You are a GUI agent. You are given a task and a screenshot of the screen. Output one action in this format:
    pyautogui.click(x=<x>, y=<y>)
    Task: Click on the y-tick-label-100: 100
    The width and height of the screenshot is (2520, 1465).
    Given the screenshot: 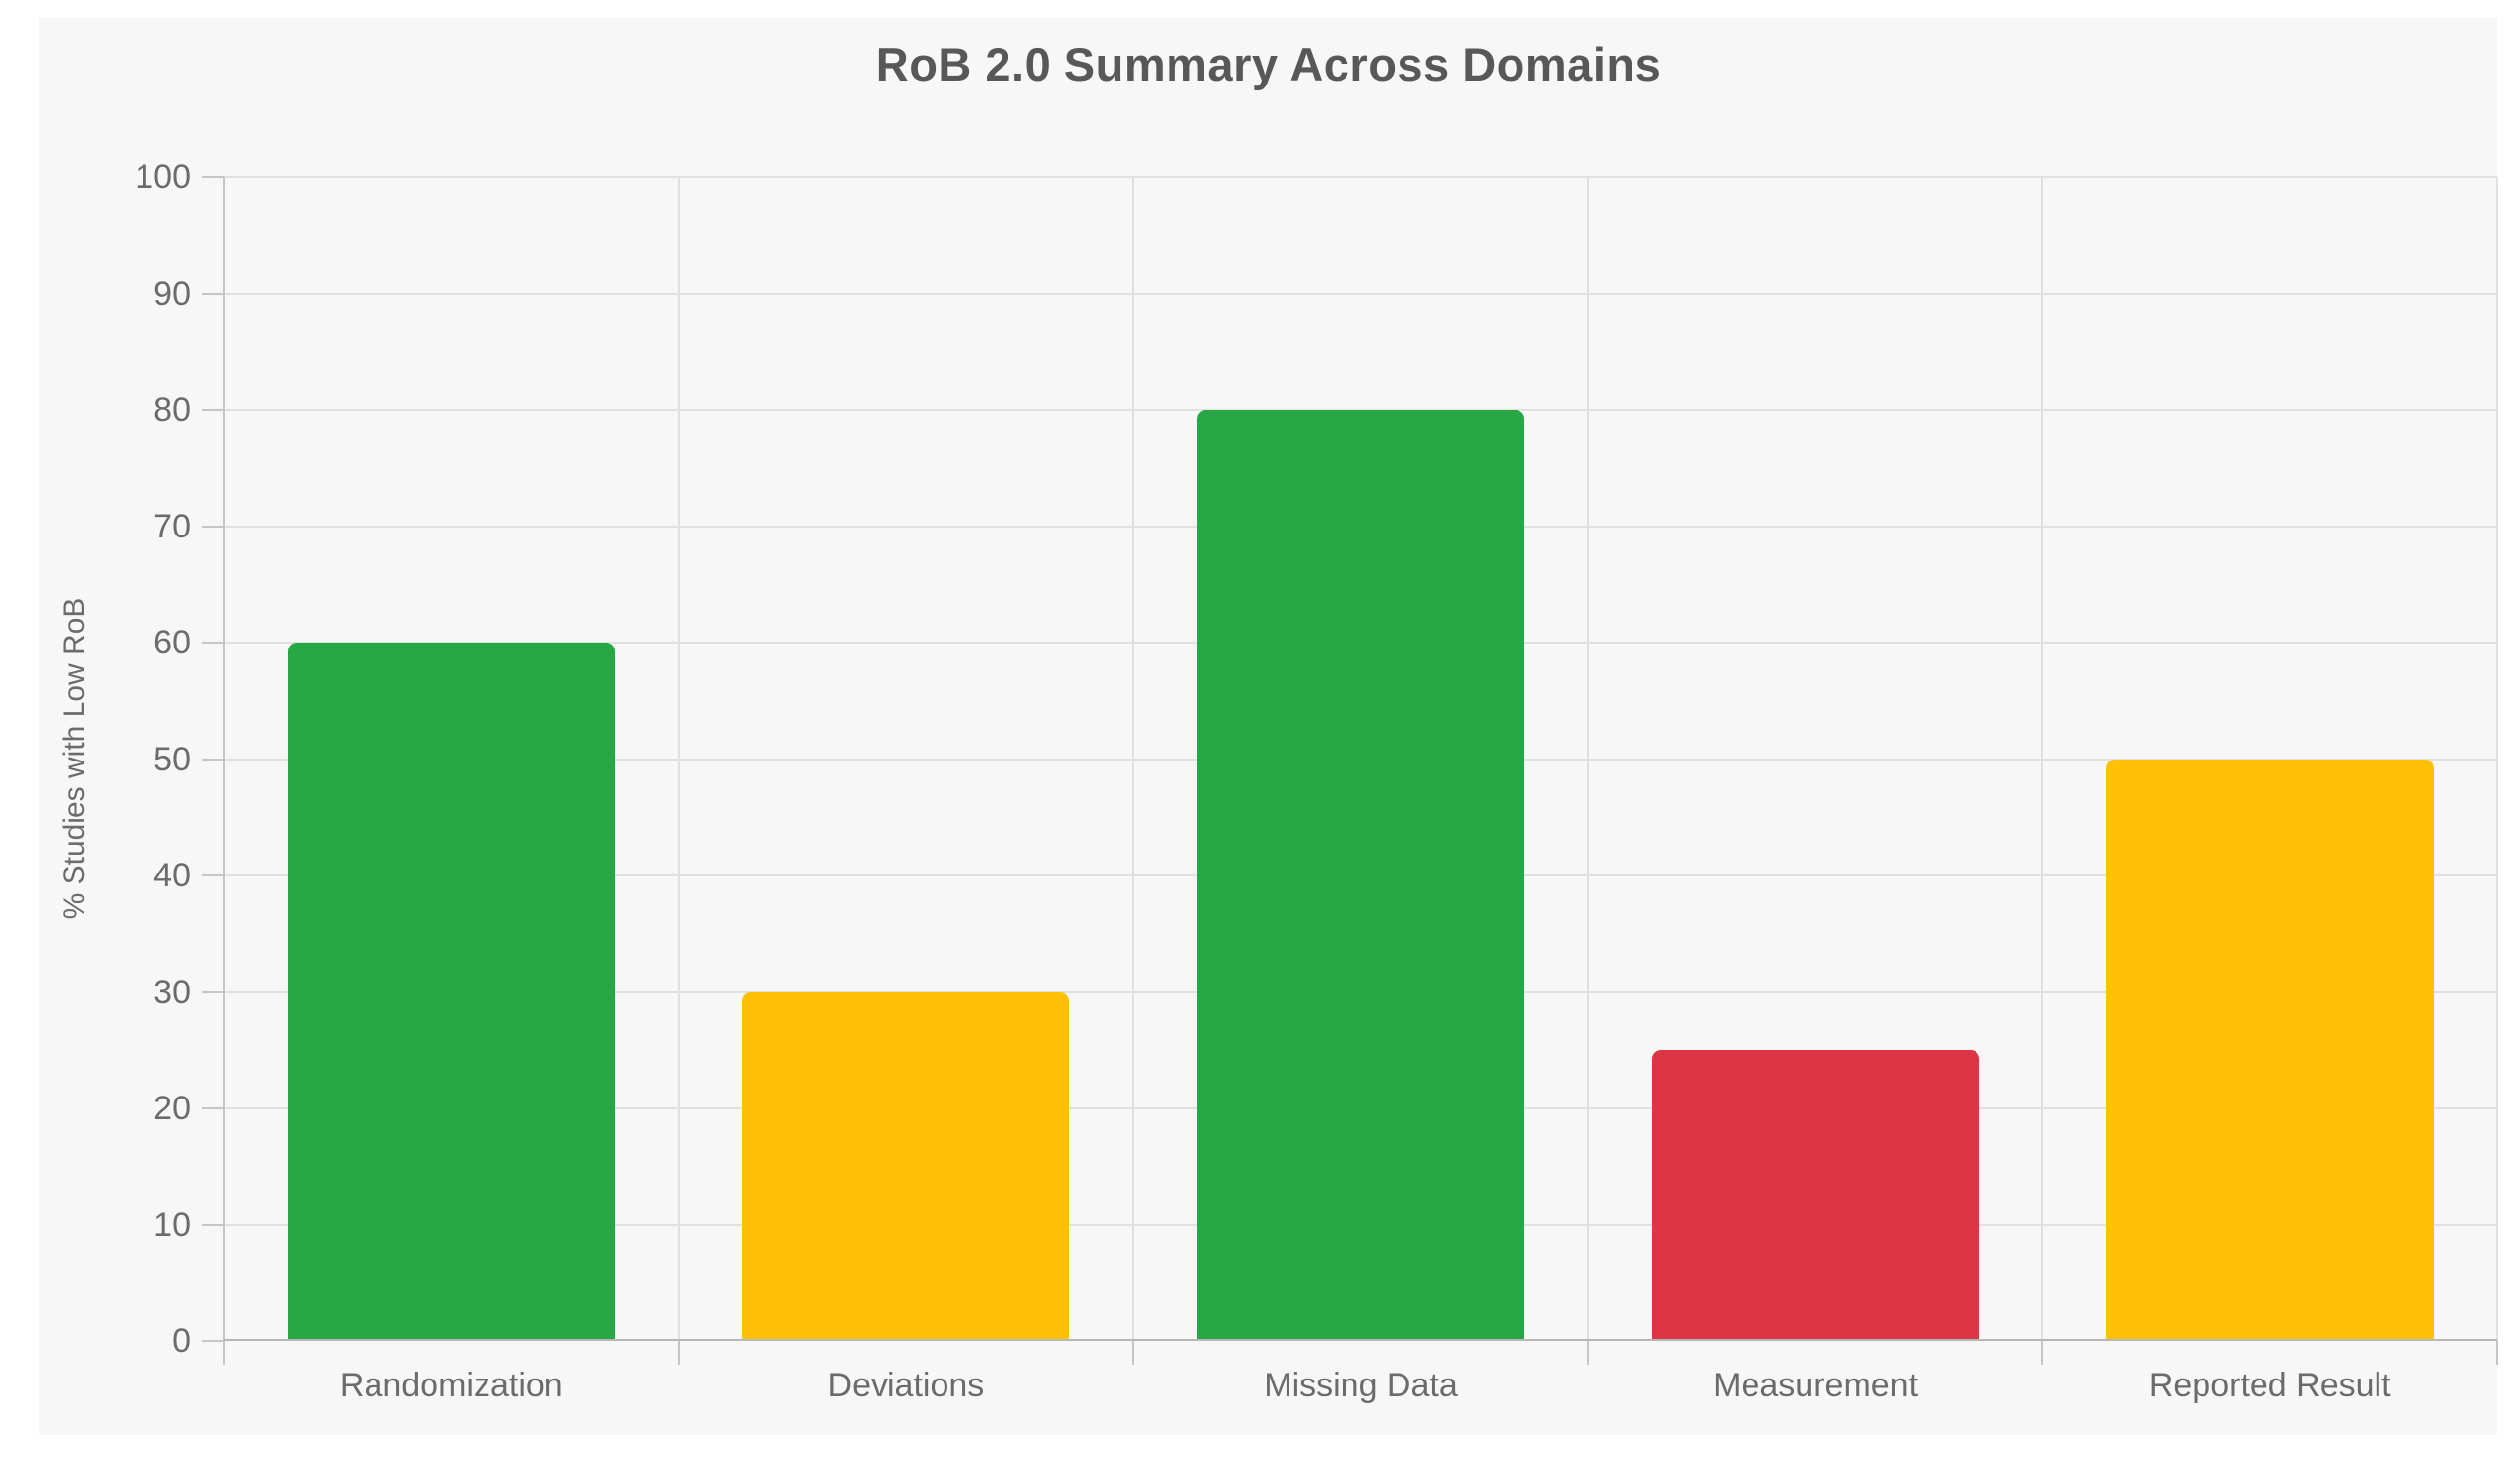 What is the action you would take?
    pyautogui.click(x=163, y=177)
    